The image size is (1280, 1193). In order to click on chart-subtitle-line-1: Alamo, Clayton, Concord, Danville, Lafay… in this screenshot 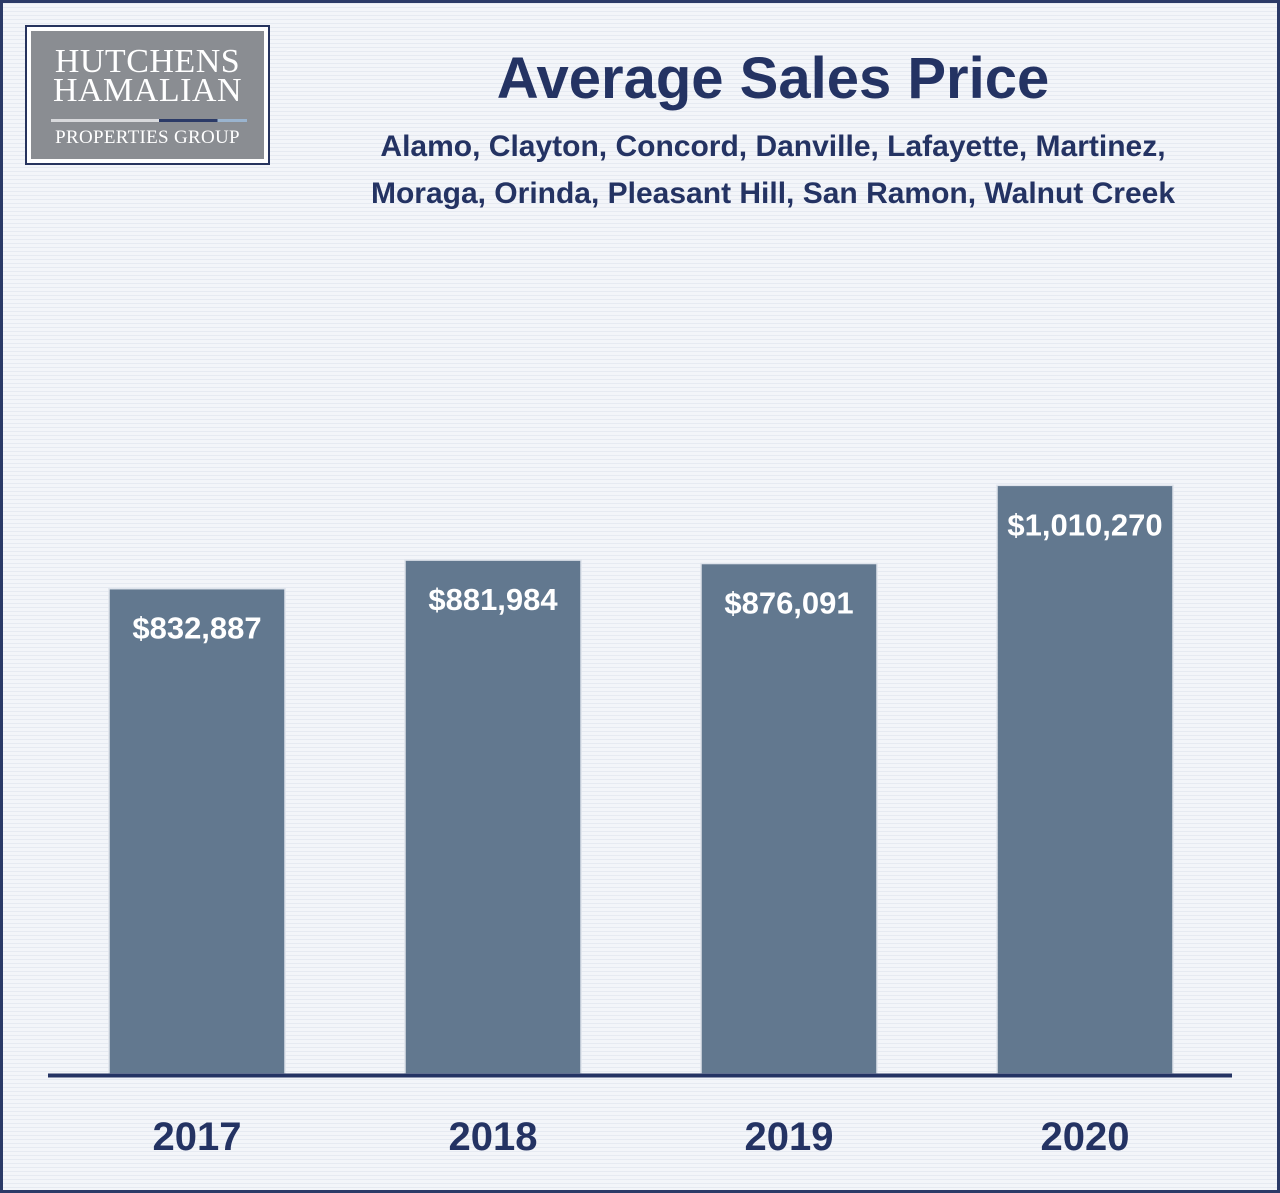, I will do `click(773, 146)`.